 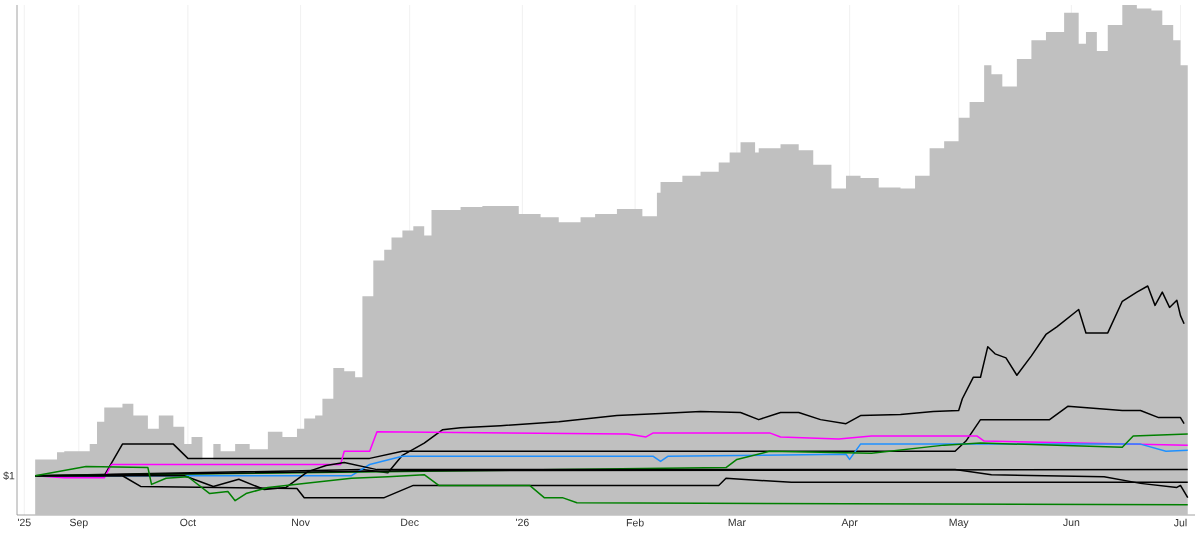 What do you see at coordinates (737, 522) in the screenshot?
I see `x-tick-label: Mar` at bounding box center [737, 522].